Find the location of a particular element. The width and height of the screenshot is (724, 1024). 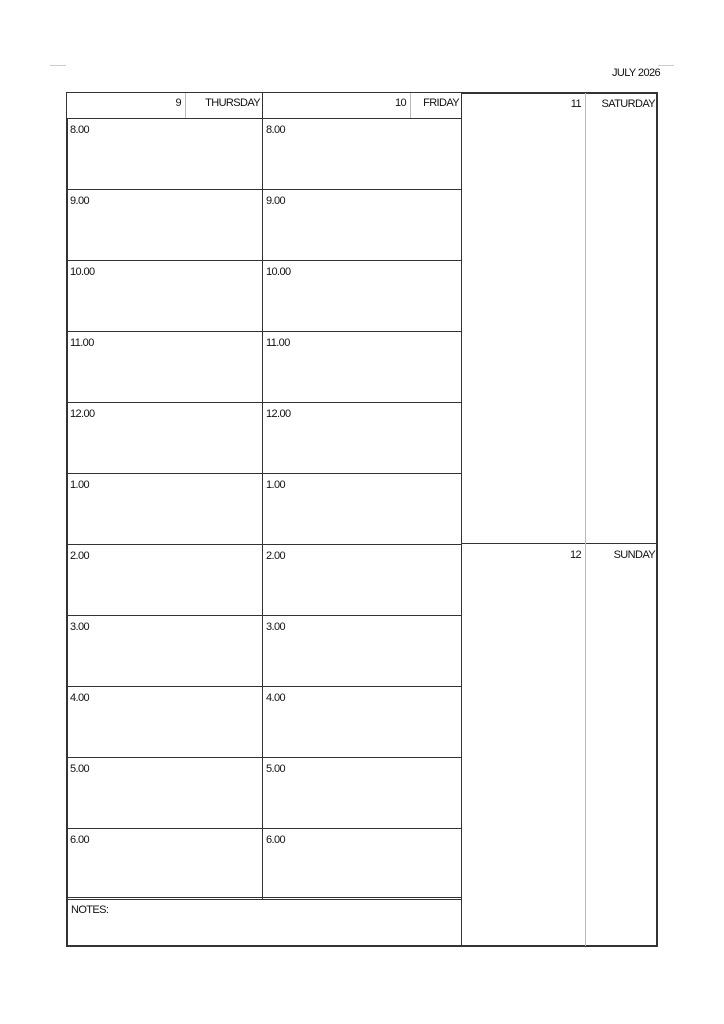

day-number: 10 is located at coordinates (400, 103).